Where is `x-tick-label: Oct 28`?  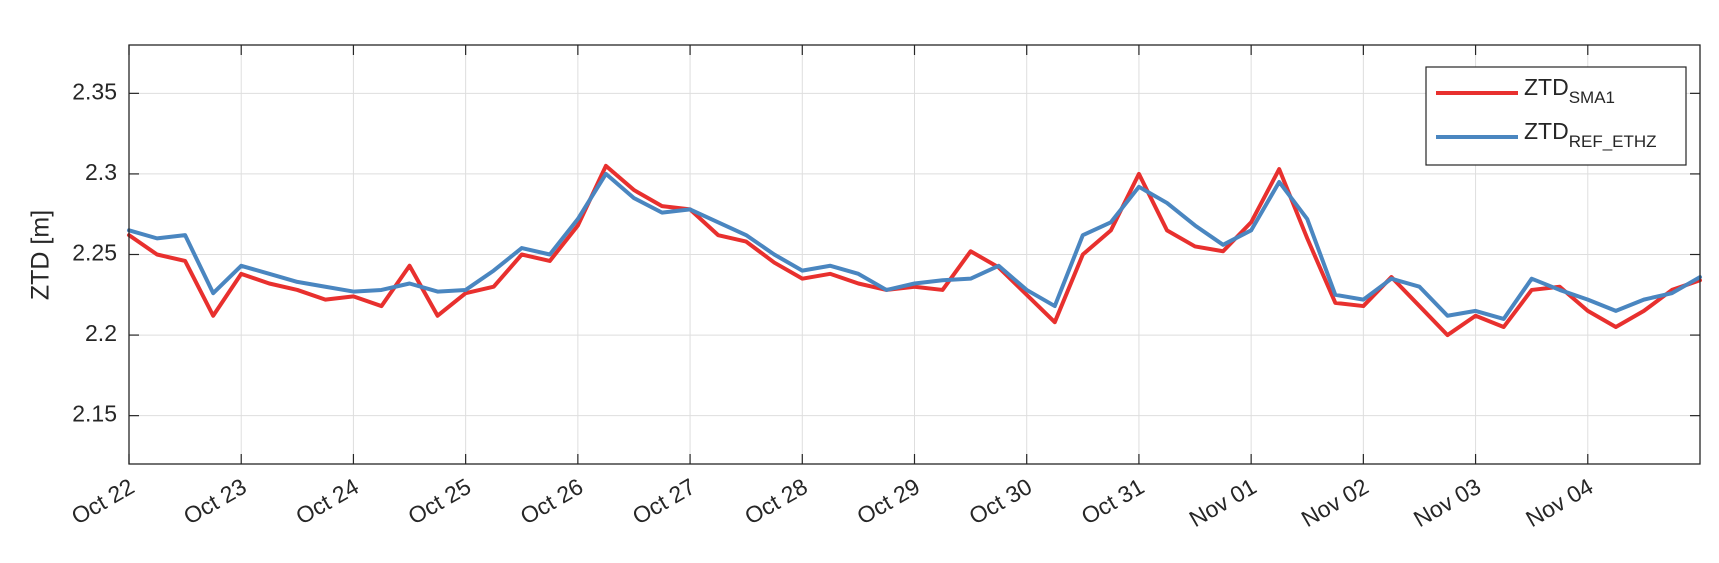 x-tick-label: Oct 28 is located at coordinates (776, 501).